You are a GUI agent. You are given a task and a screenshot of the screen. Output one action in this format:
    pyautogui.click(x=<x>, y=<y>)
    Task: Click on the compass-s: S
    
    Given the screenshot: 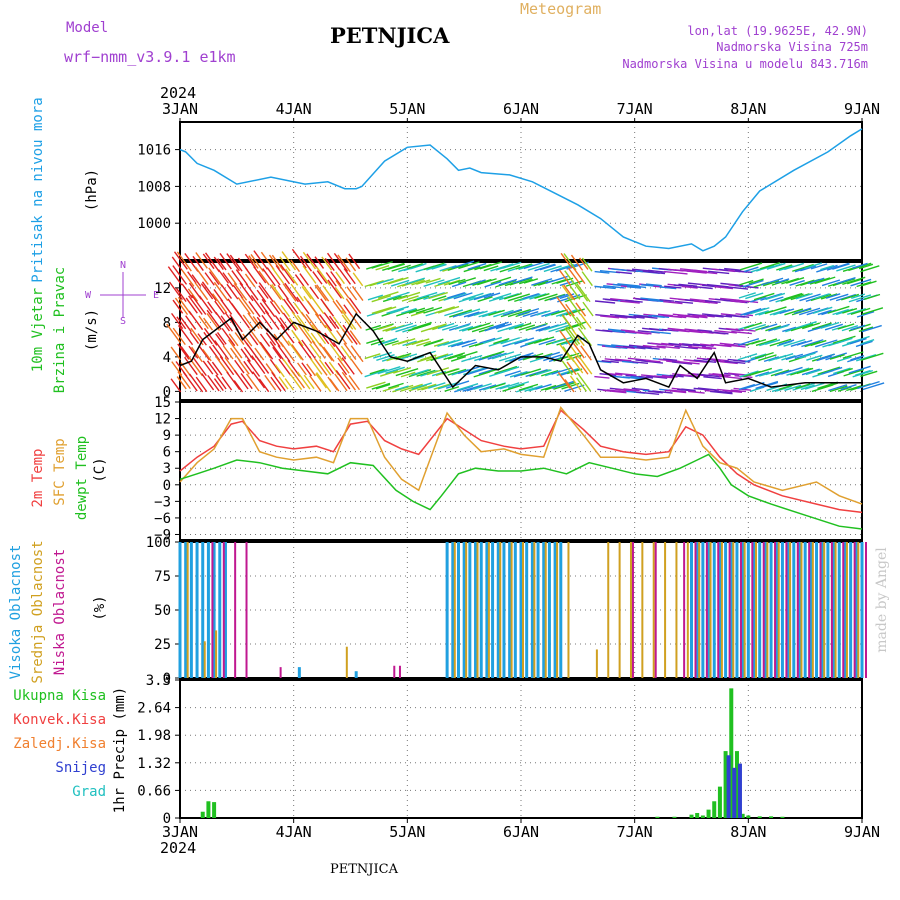 What is the action you would take?
    pyautogui.click(x=123, y=321)
    